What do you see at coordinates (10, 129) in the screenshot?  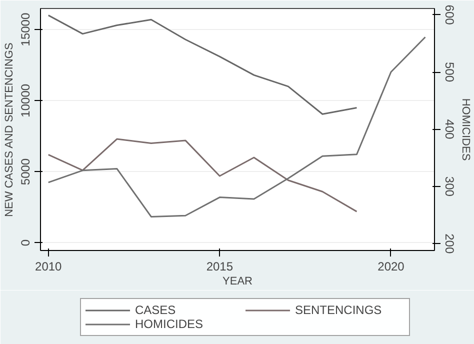 I see `y-axis-title: NEW CASES AND SENTENCINGS` at bounding box center [10, 129].